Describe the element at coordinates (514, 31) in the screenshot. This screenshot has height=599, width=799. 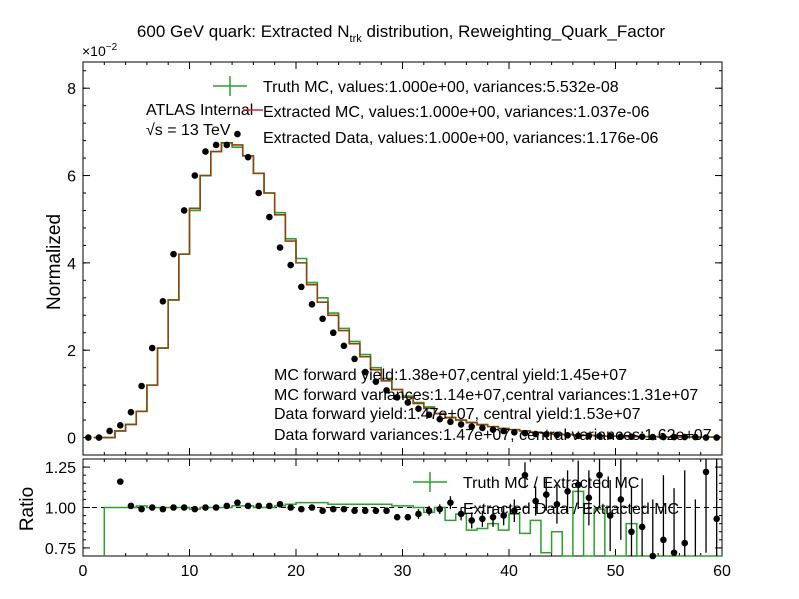
I see `chart-title-rest: distribution, Reweighting_Quark_Factor` at that location.